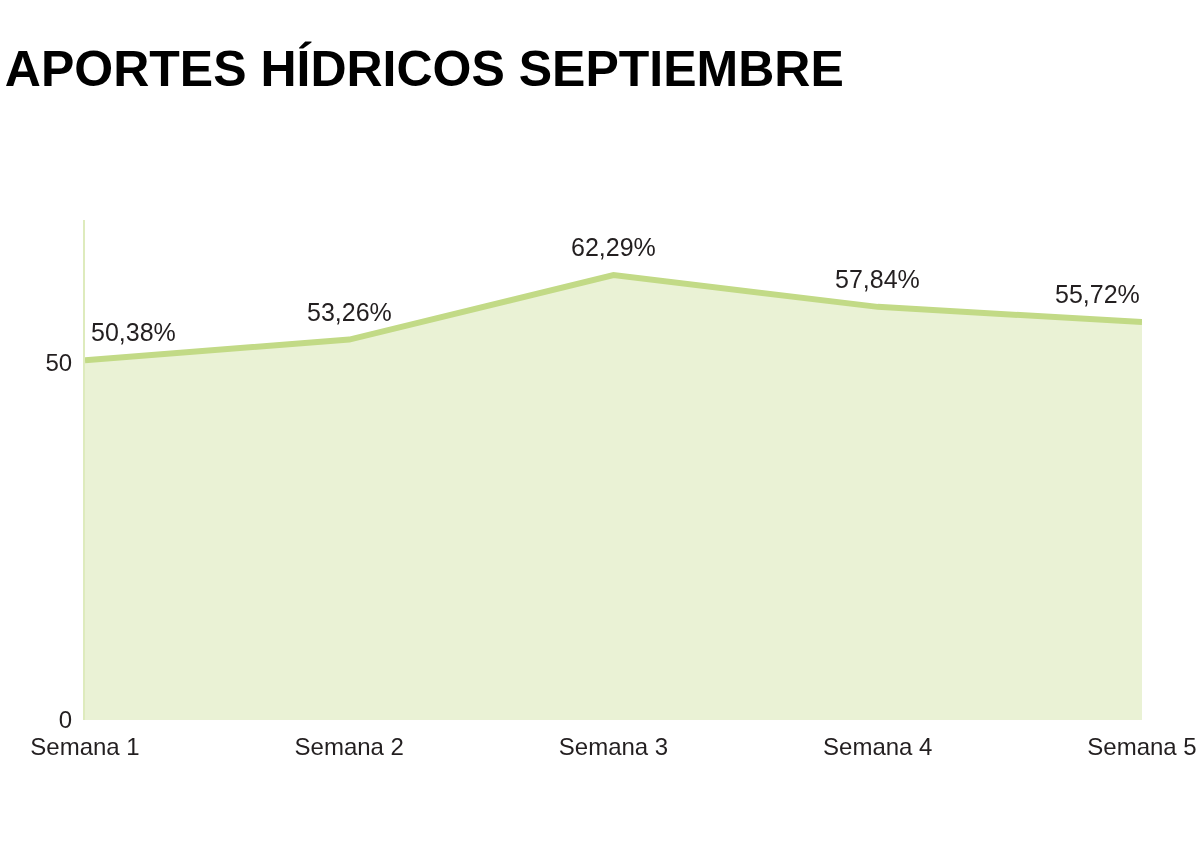 This screenshot has width=1200, height=858. Describe the element at coordinates (349, 312) in the screenshot. I see `data-label: 53,26%` at that location.